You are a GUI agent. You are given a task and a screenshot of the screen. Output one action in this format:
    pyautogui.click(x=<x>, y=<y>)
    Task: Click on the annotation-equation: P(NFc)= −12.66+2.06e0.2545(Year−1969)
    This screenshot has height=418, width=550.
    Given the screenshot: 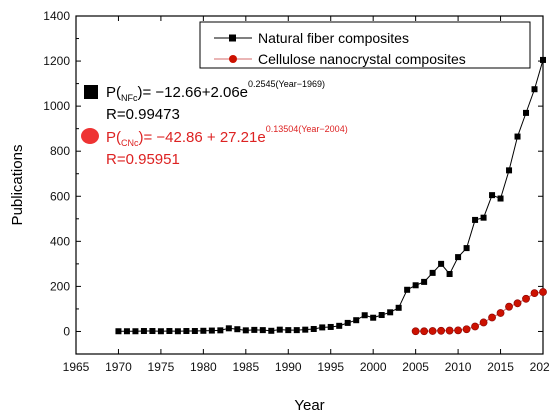 What is the action you would take?
    pyautogui.click(x=215, y=91)
    